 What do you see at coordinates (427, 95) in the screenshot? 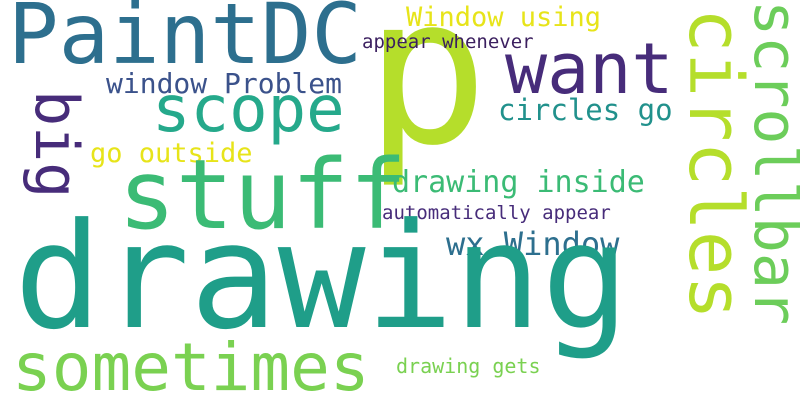
I see `word-p: p` at bounding box center [427, 95].